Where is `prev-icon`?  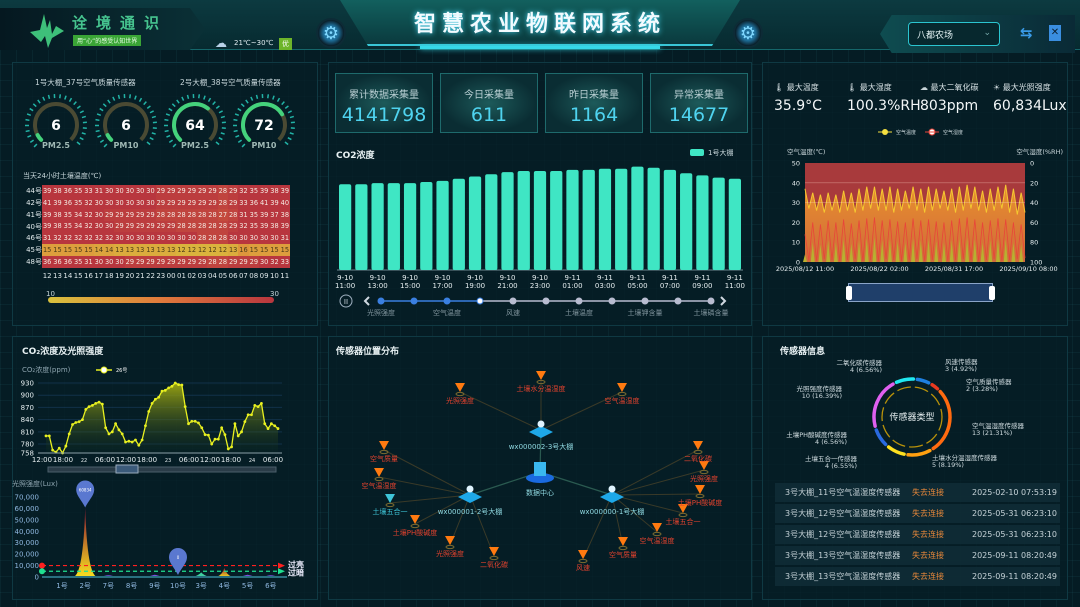 prev-icon is located at coordinates (366, 301).